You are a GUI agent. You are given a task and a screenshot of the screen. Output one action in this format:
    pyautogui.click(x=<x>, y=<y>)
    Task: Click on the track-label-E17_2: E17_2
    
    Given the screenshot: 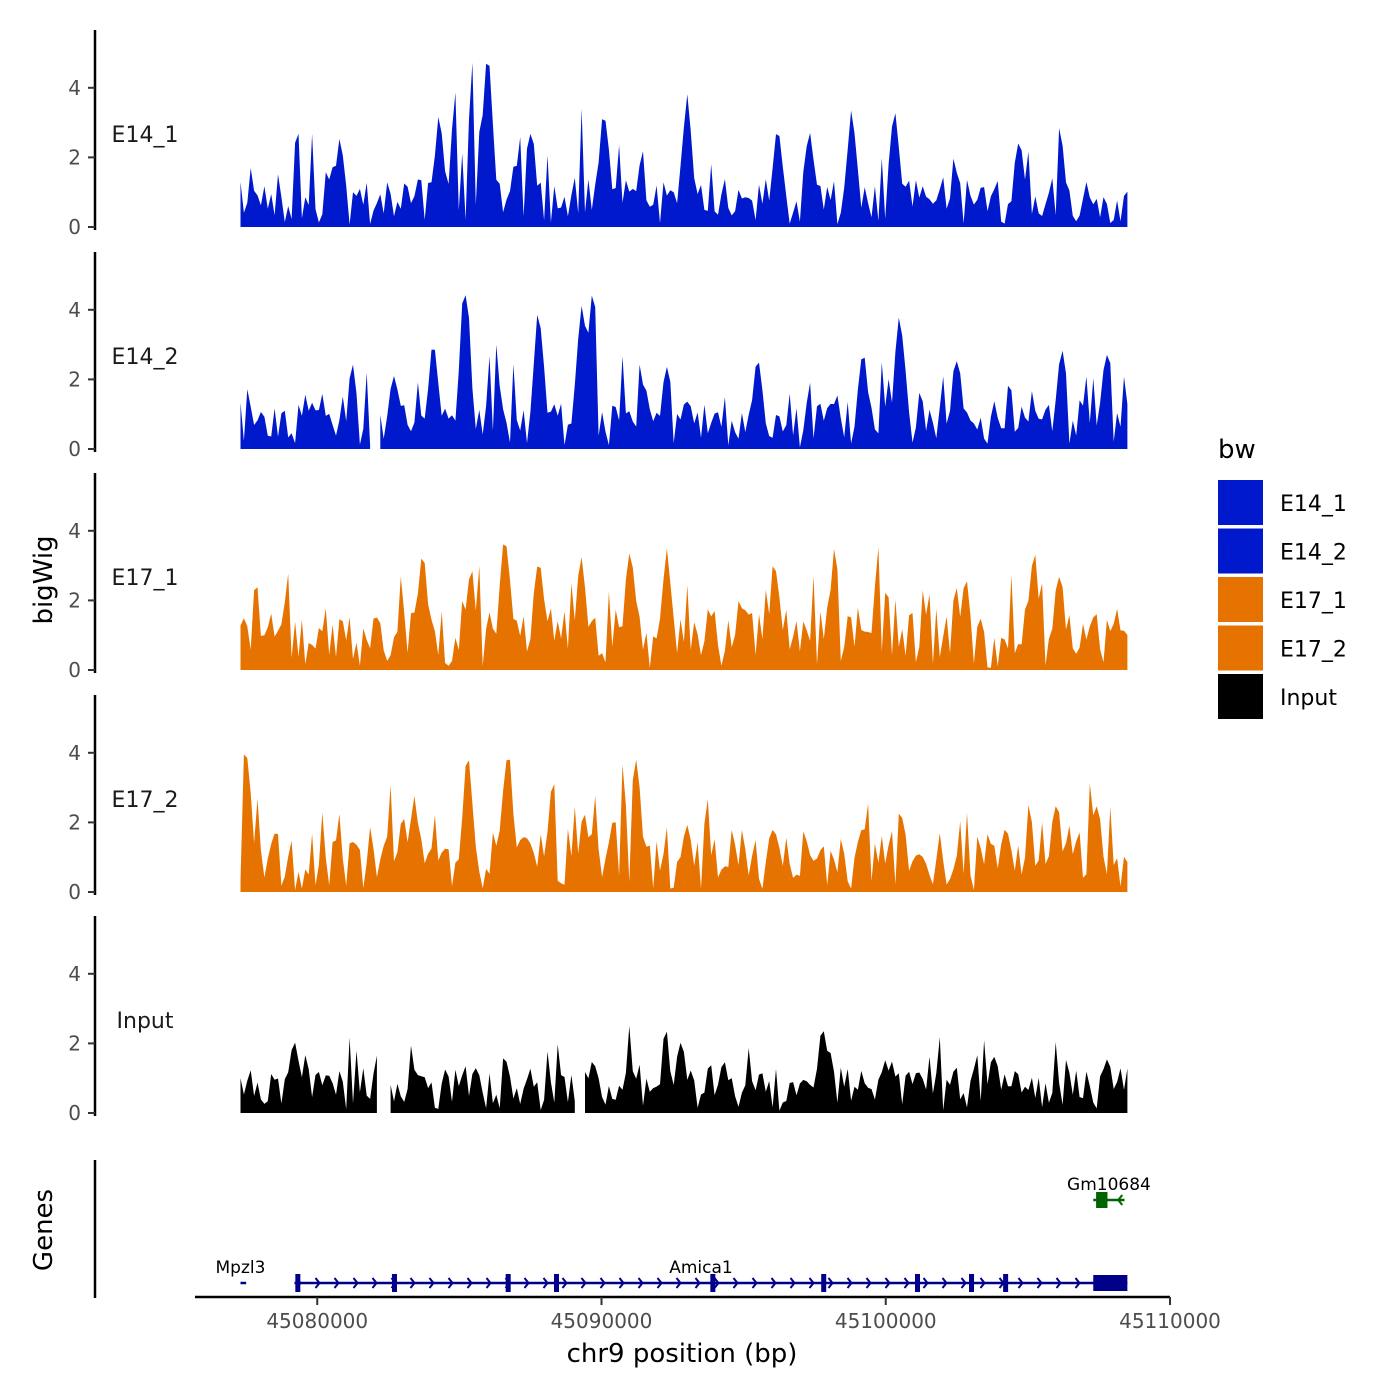 What is the action you would take?
    pyautogui.click(x=145, y=800)
    